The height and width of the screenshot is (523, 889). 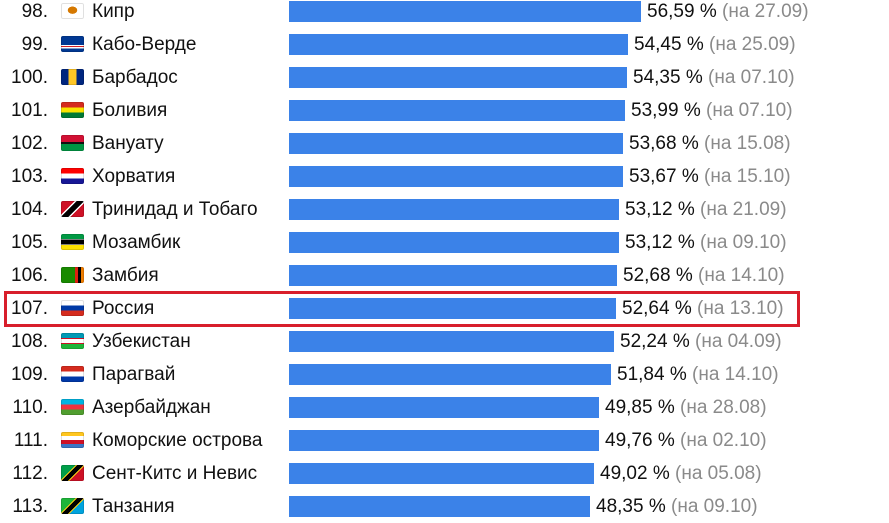 I want to click on country-label: Сент-Китс и Невис, so click(x=175, y=473).